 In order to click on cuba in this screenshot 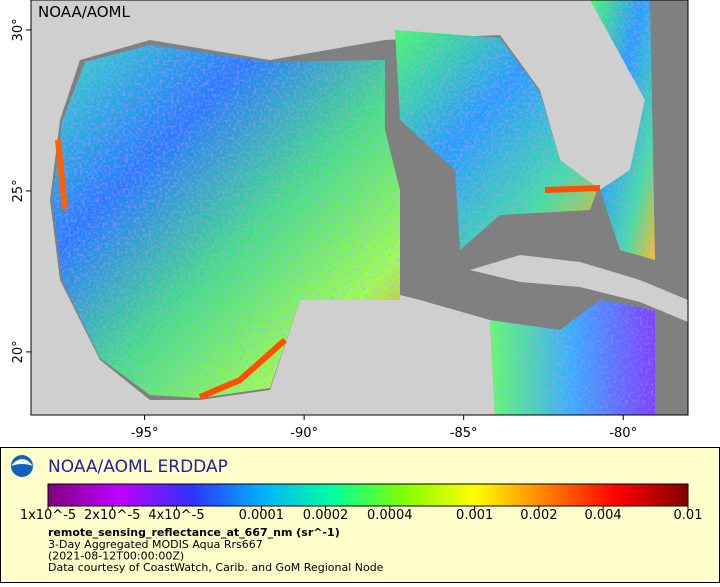, I will do `click(579, 288)`.